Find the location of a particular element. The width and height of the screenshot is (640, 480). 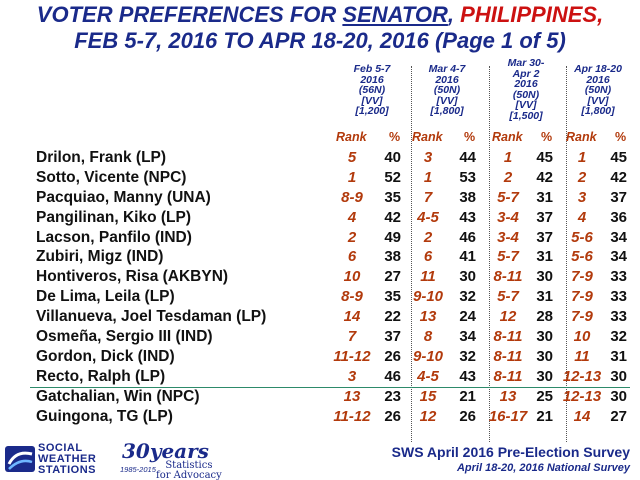

candidate-name: Pacquiao, Manny (UNA) is located at coordinates (123, 197).